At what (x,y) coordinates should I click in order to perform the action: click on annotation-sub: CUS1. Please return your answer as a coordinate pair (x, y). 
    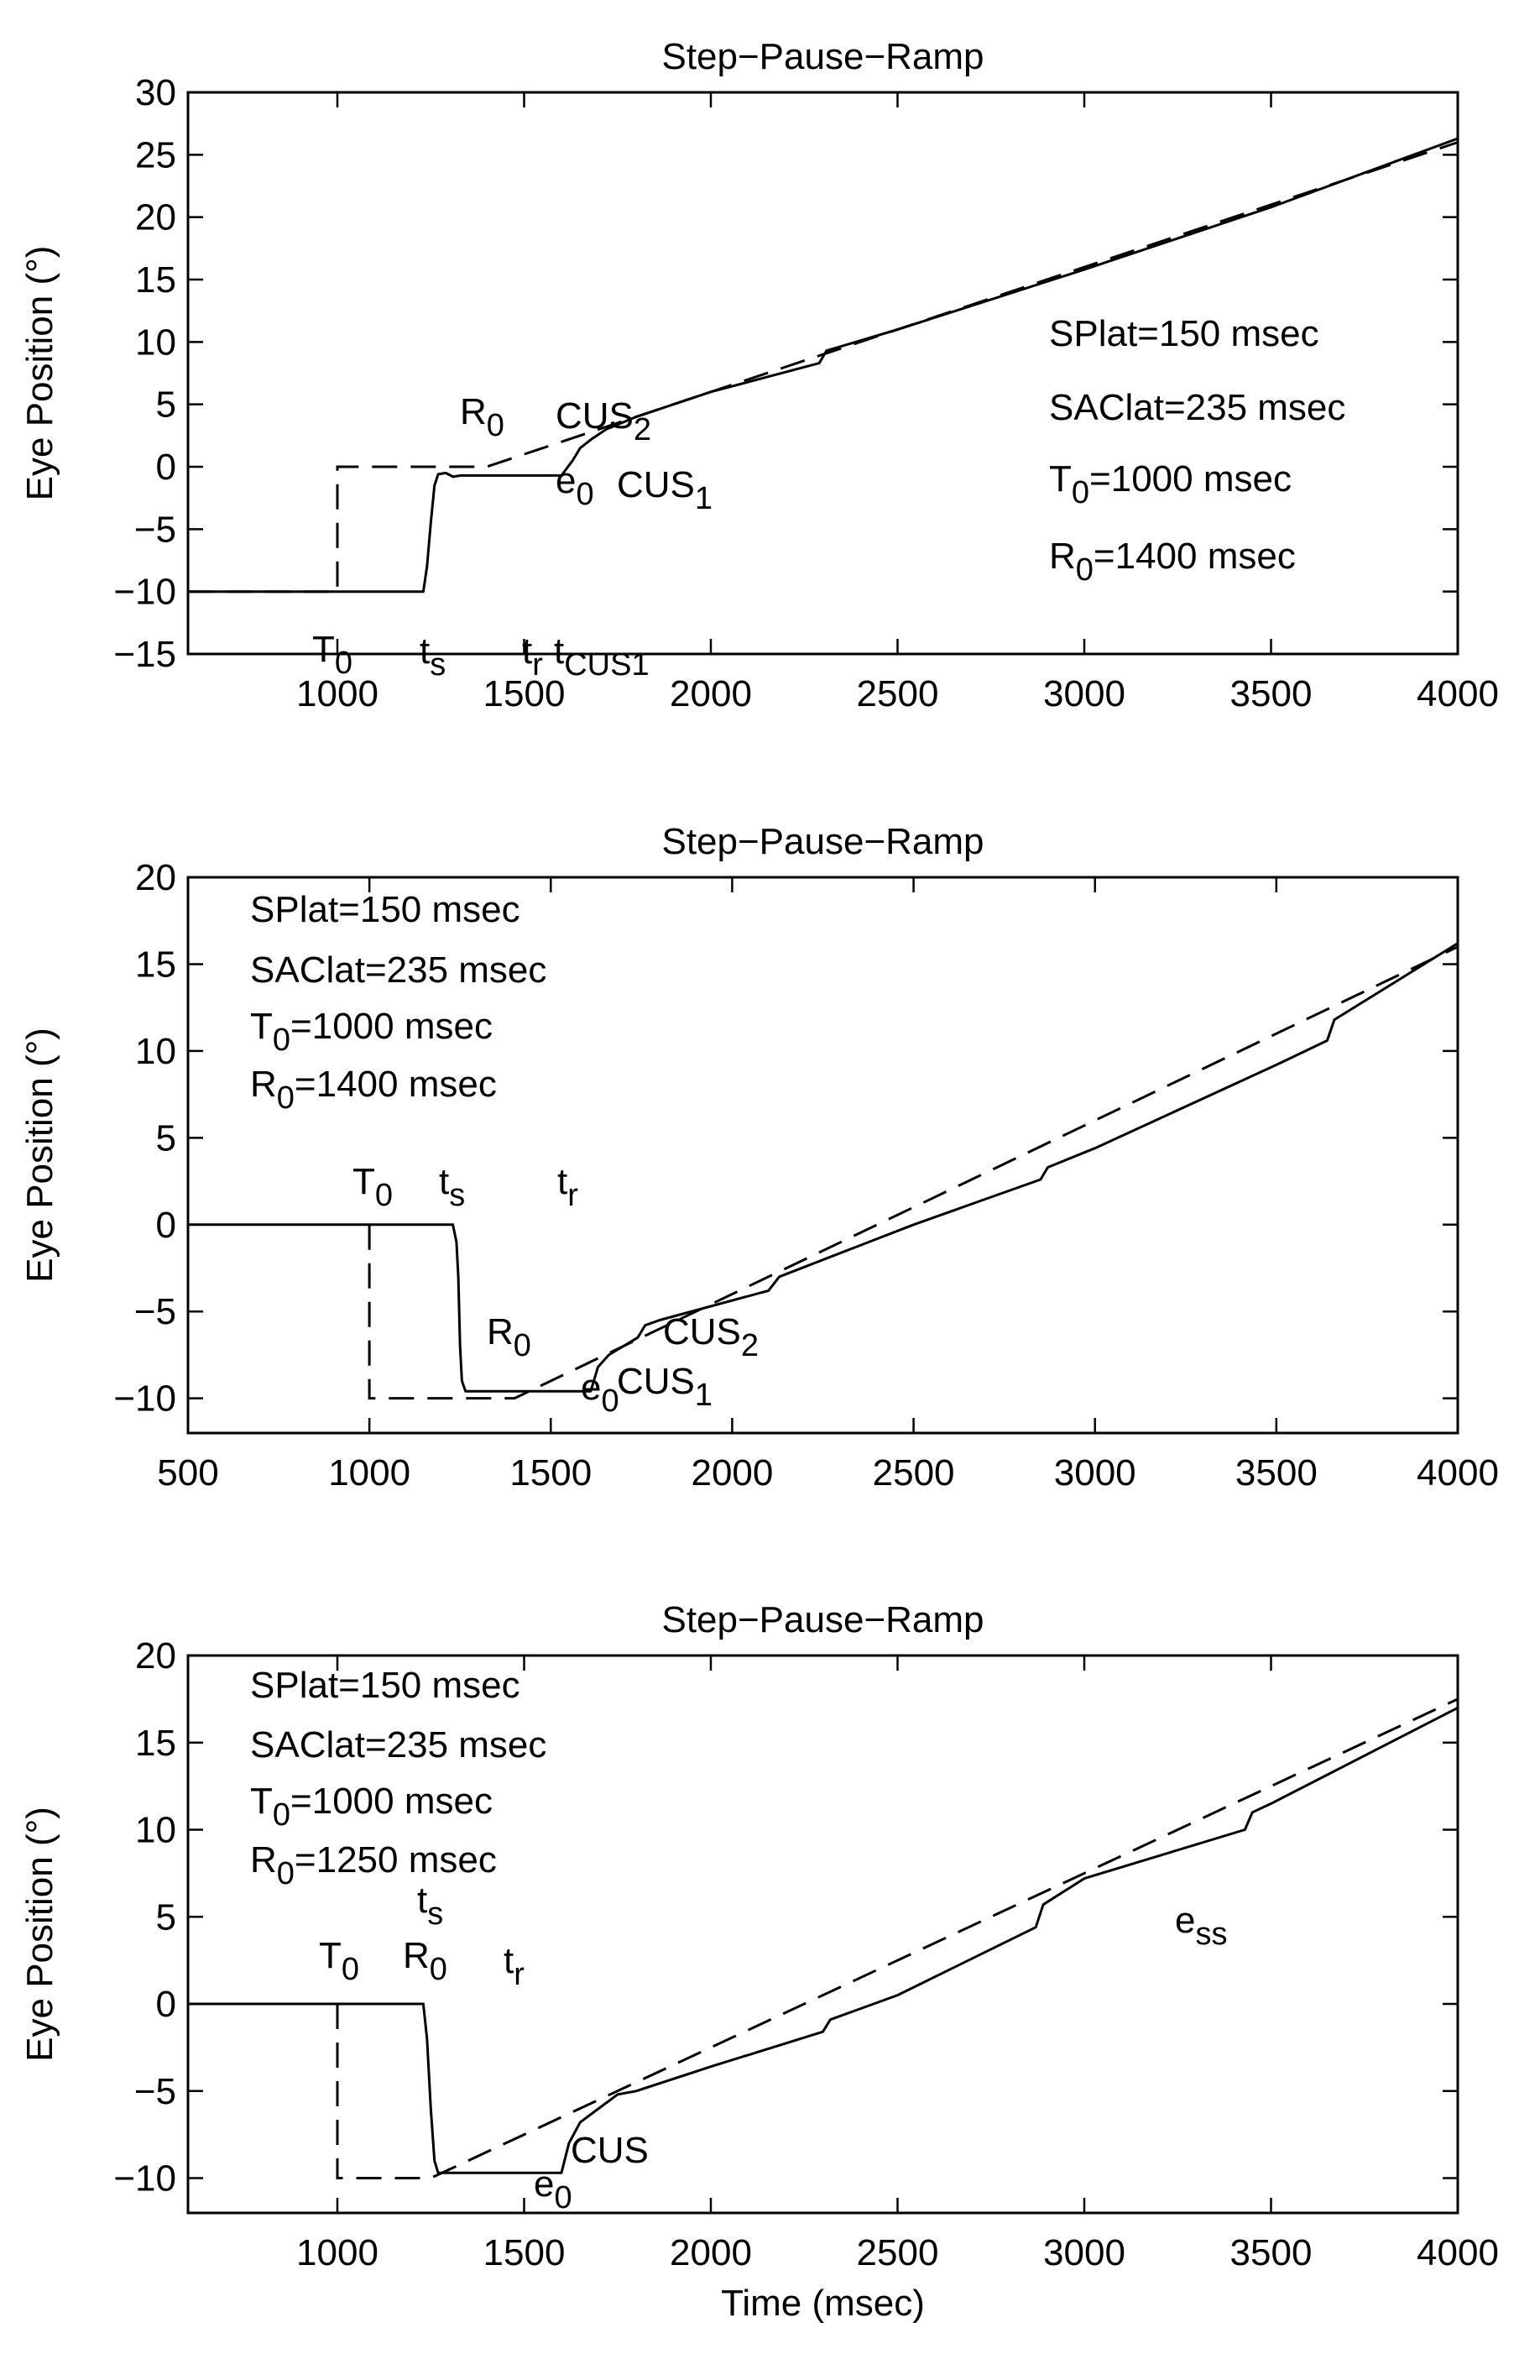
    Looking at the image, I should click on (606, 665).